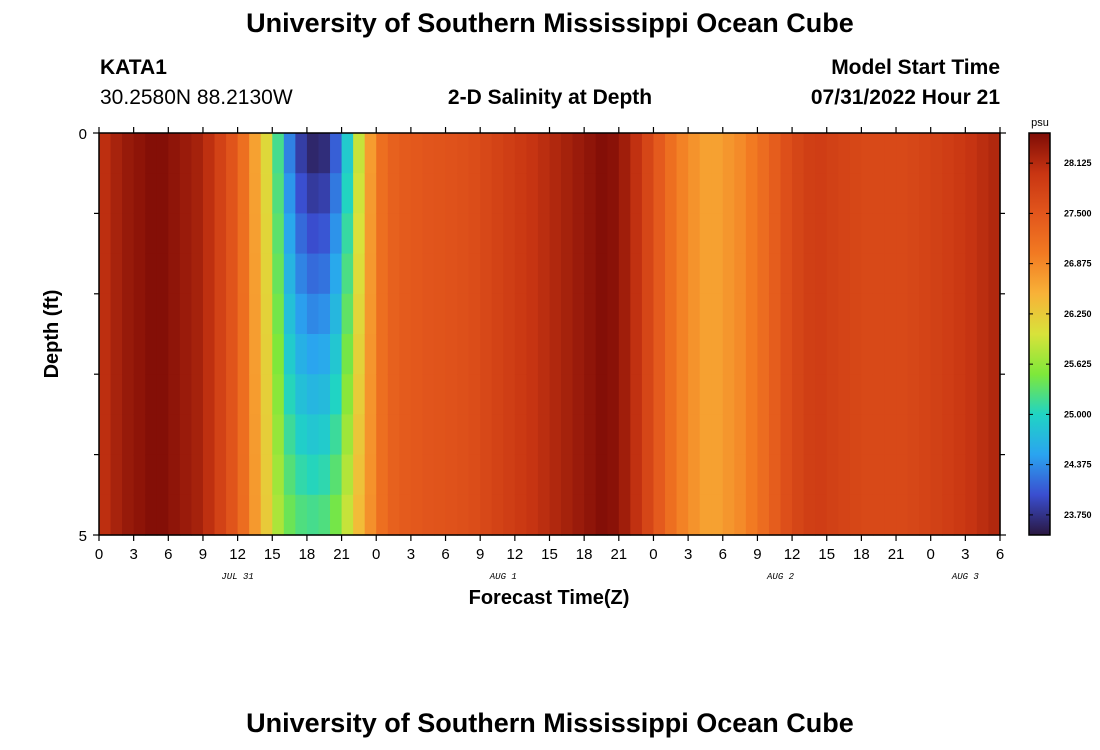 This screenshot has width=1100, height=750. I want to click on x-tick-label: 12, so click(237, 554).